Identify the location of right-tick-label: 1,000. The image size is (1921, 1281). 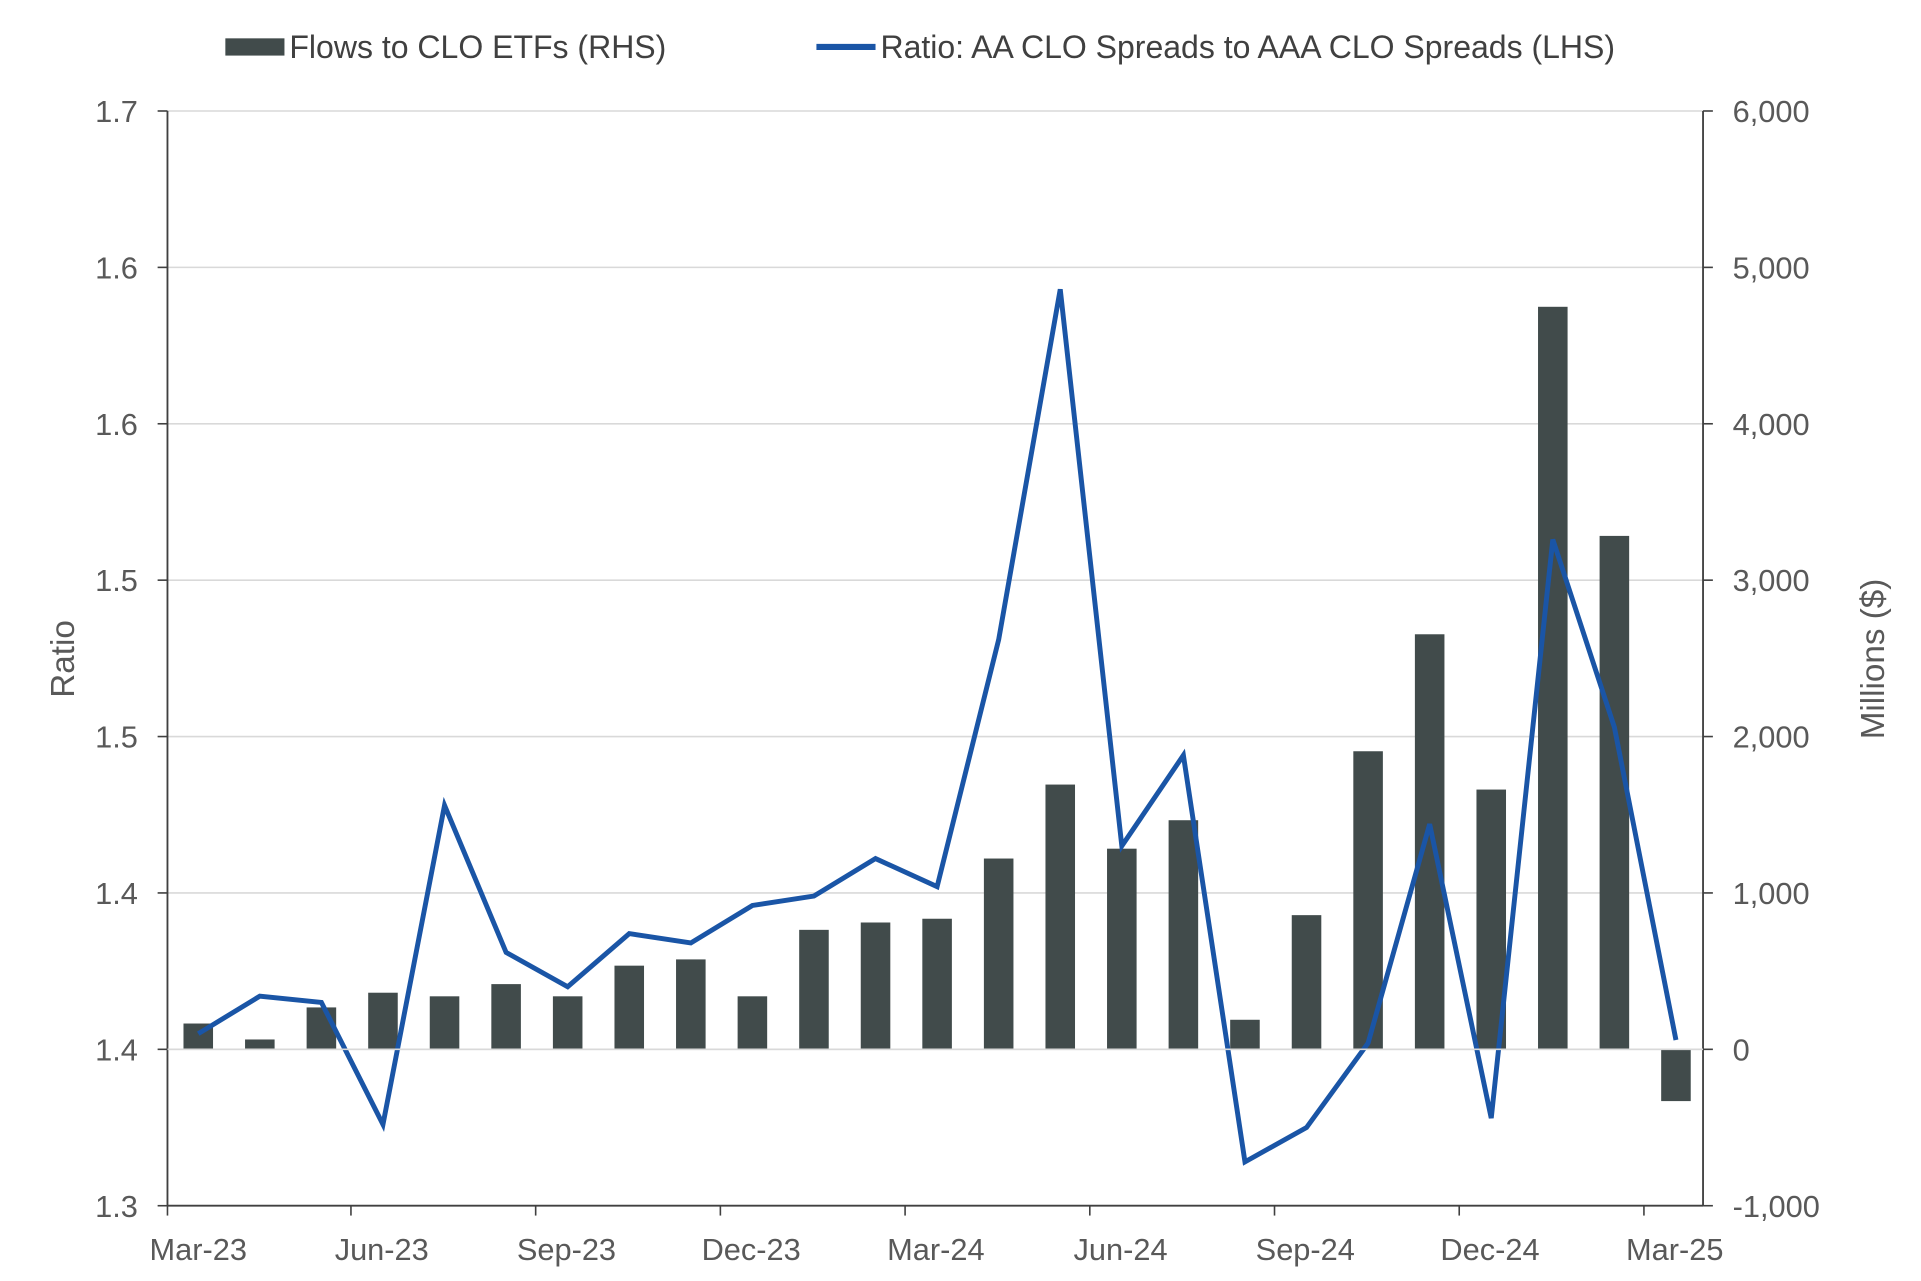
(1771, 893).